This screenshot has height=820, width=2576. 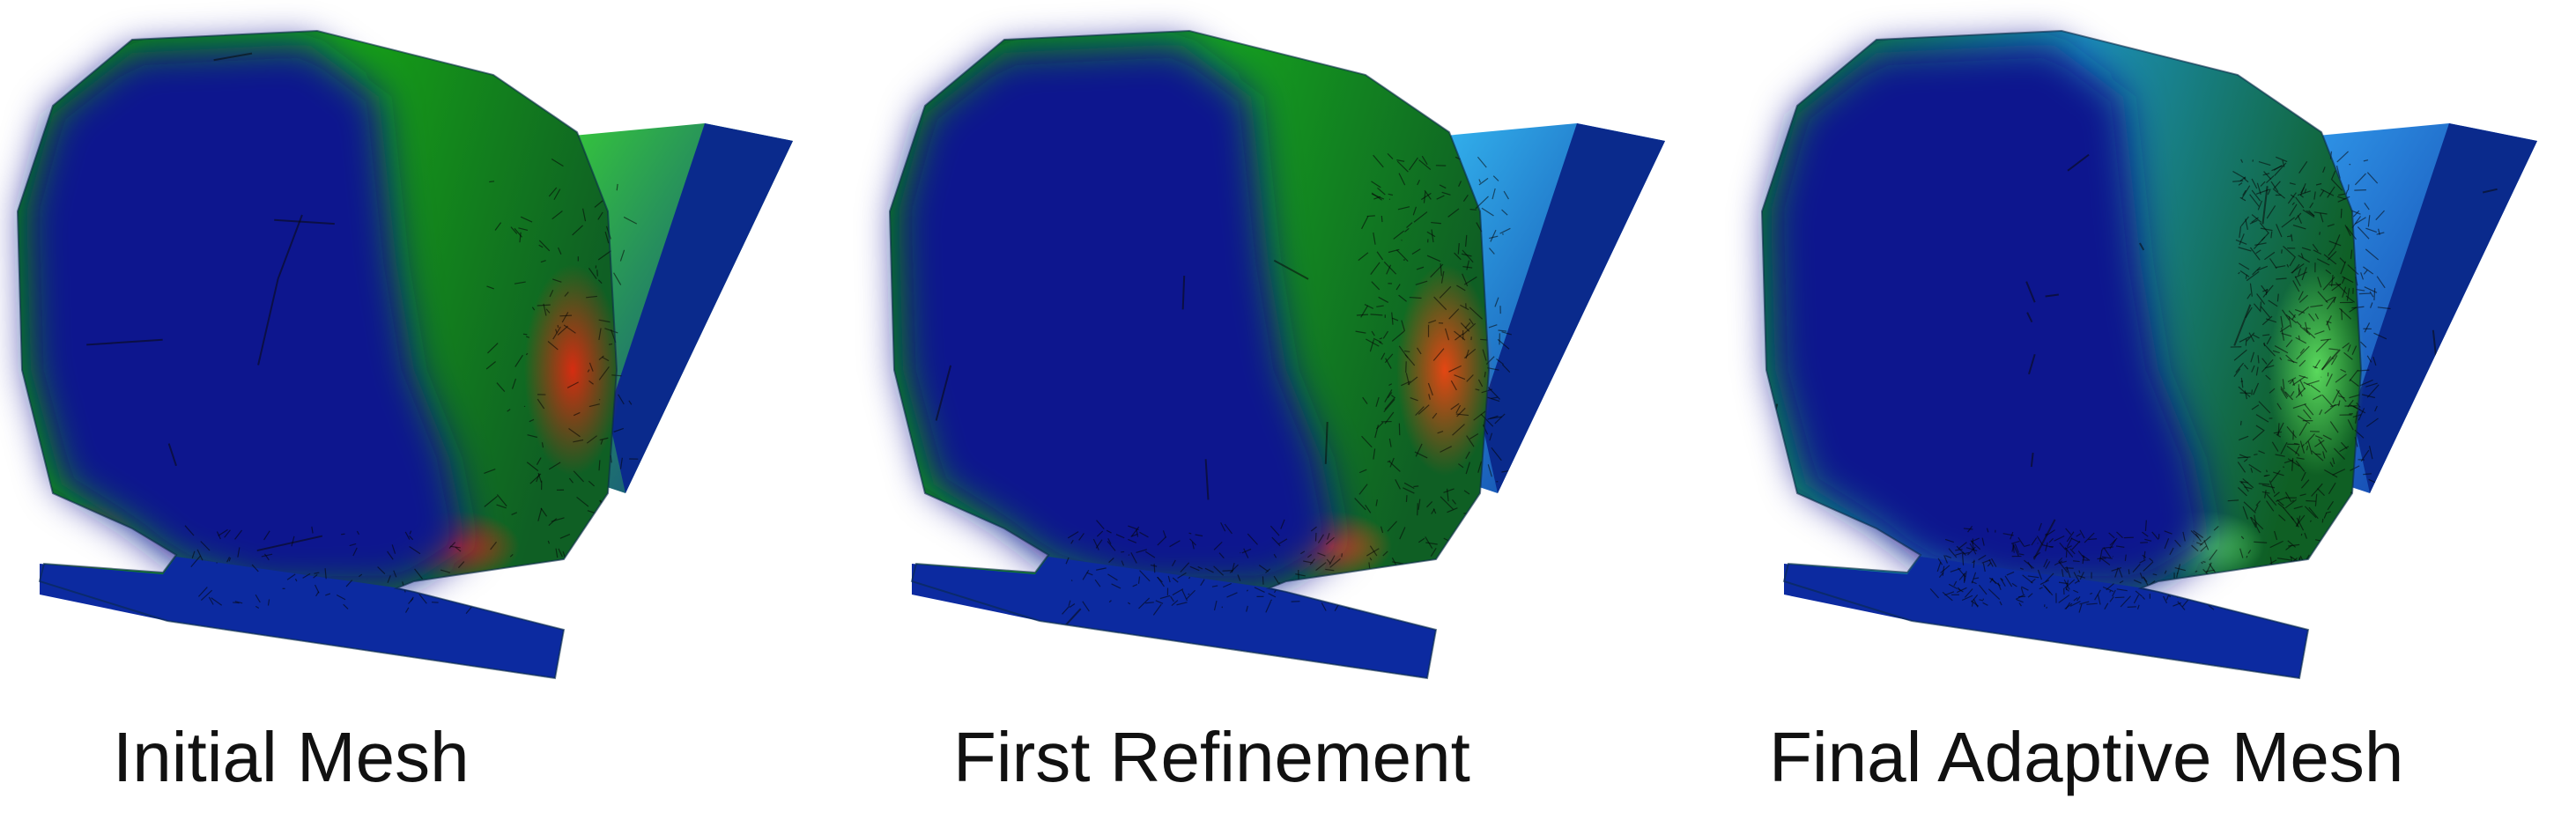 What do you see at coordinates (1212, 757) in the screenshot?
I see `caption-first-refinement: First Refinement` at bounding box center [1212, 757].